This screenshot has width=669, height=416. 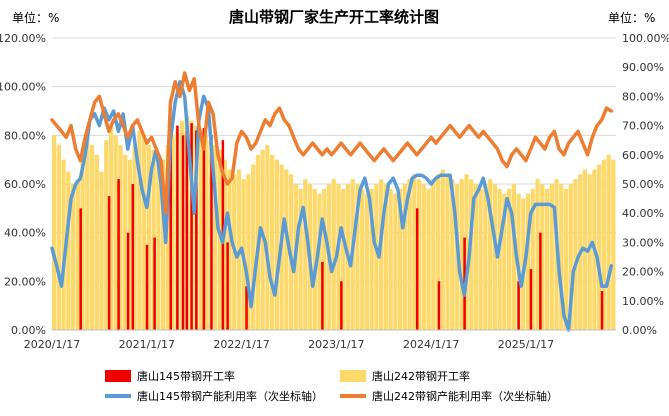 I want to click on chart-title: 唐山带钢厂家生产开工率统计图, so click(x=334, y=17).